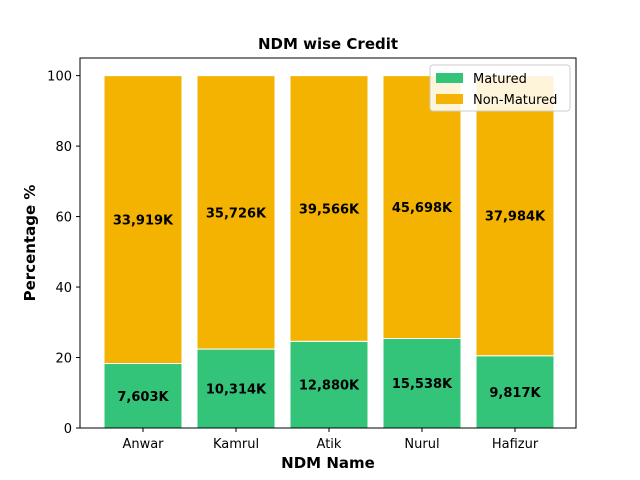 The image size is (640, 480). I want to click on value-label-non-matured-hafizur: 37,984K, so click(515, 217).